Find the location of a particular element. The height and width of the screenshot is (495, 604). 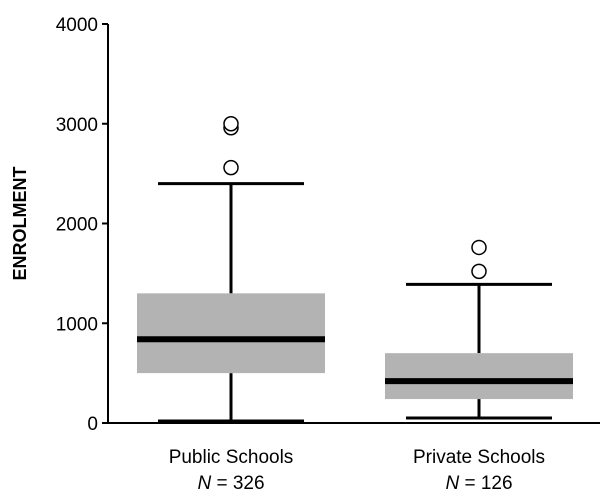

category-label: Private Schools is located at coordinates (479, 457).